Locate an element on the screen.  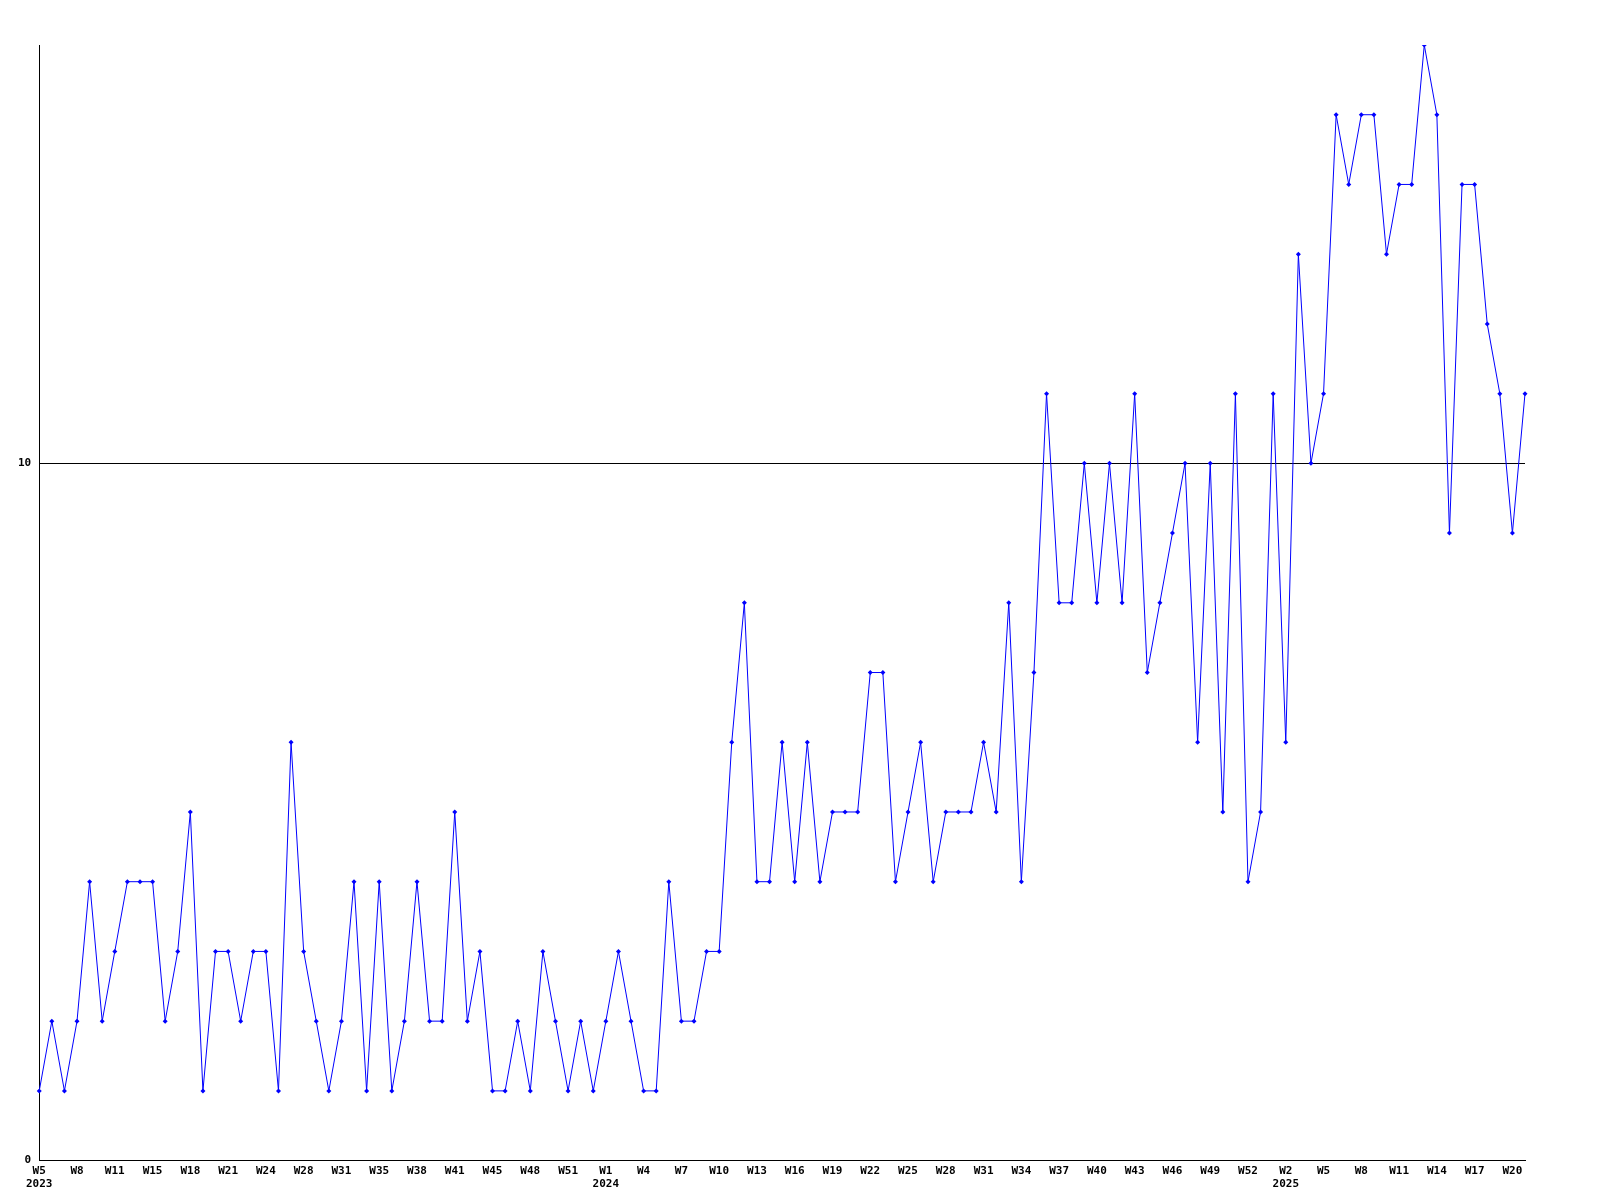
x-tick-label: W4 is located at coordinates (643, 1171).